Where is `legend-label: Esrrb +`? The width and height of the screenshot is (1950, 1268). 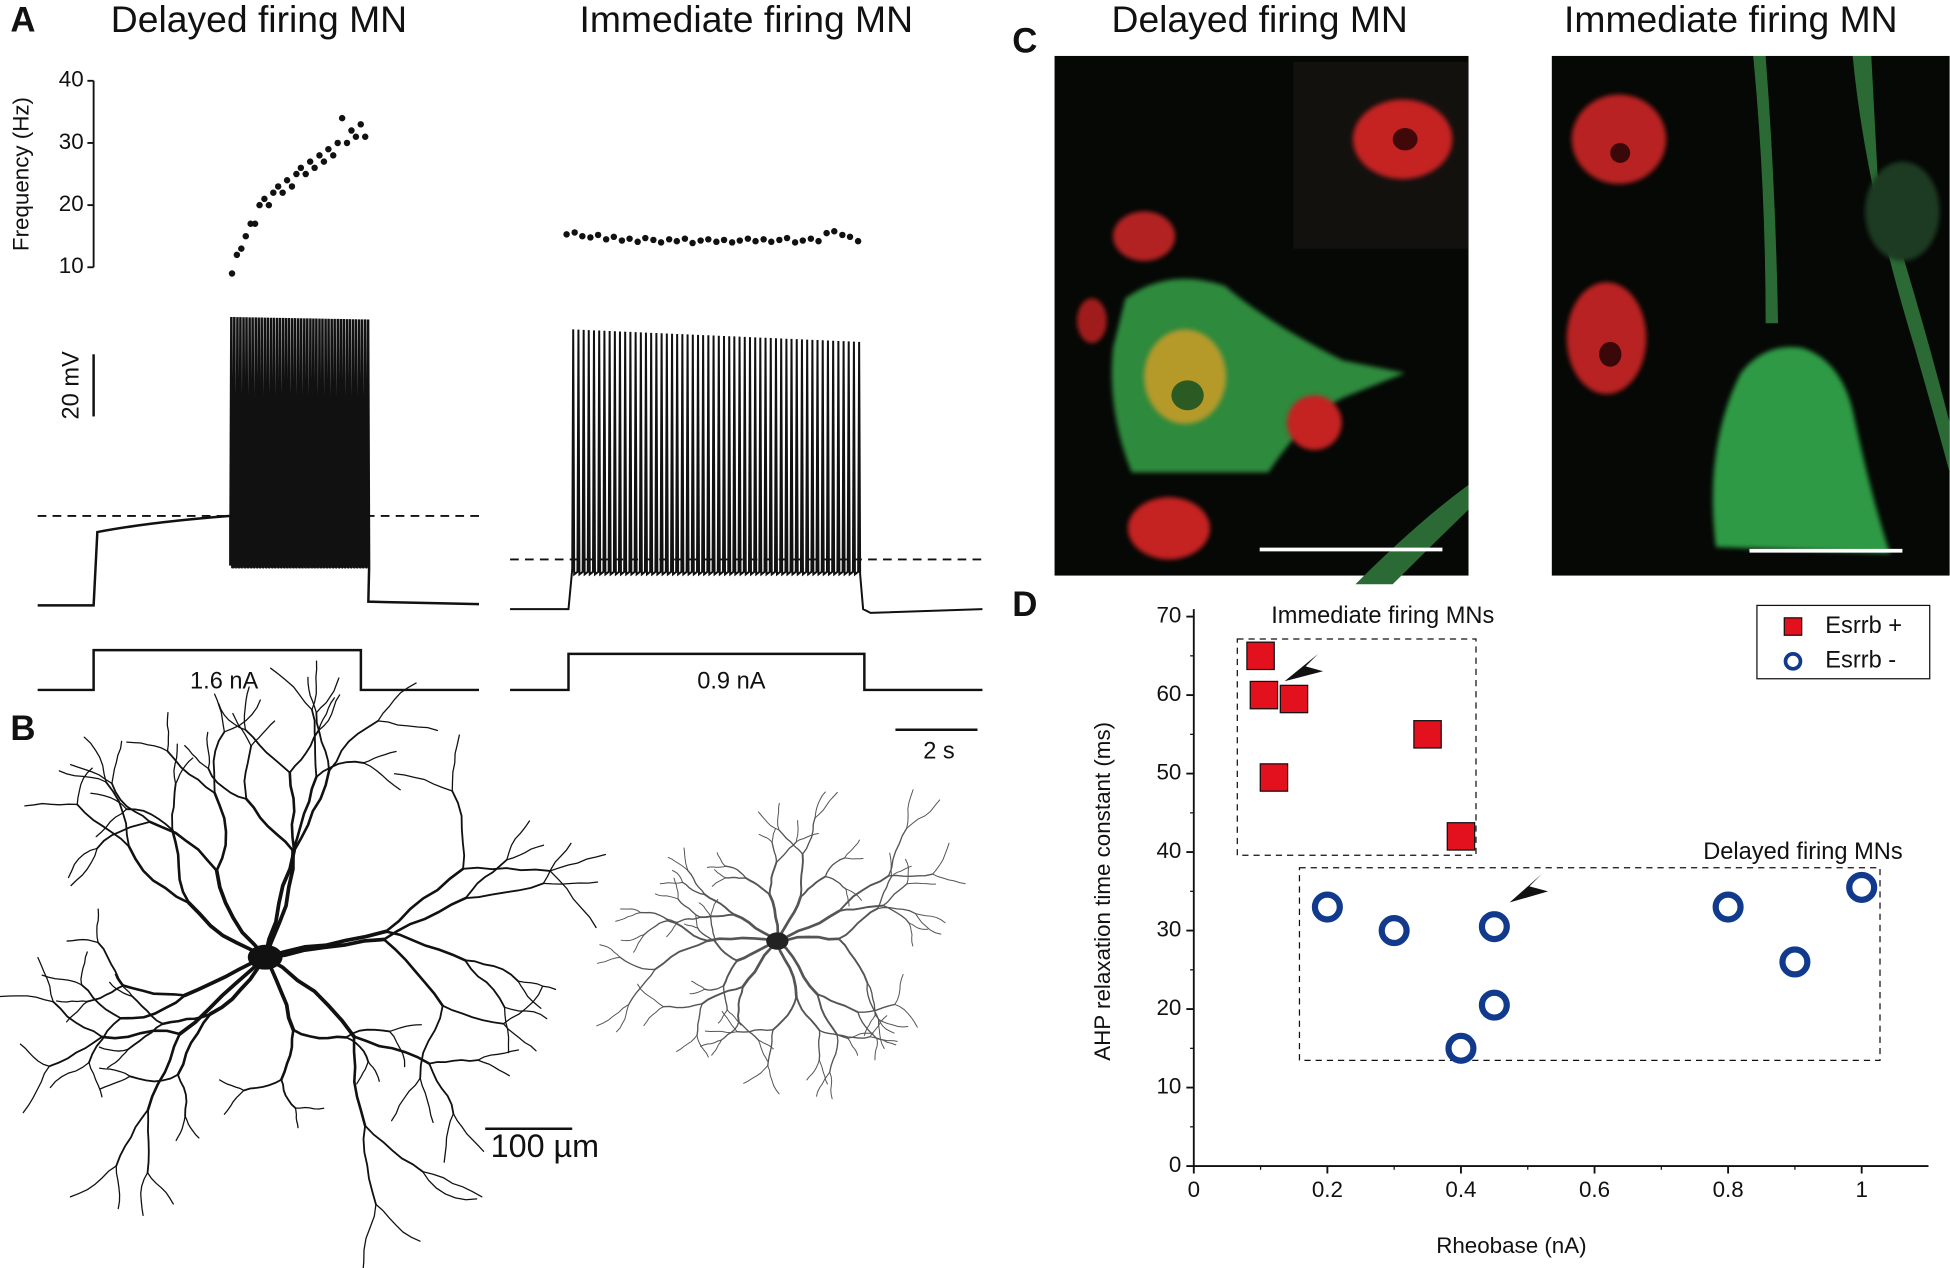
legend-label: Esrrb + is located at coordinates (1863, 626).